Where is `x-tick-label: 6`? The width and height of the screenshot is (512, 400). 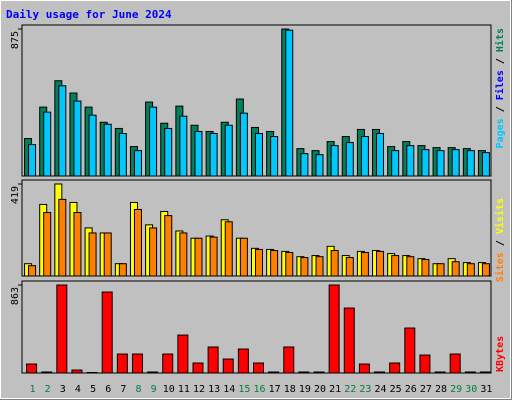
x-tick-label: 6 is located at coordinates (108, 389).